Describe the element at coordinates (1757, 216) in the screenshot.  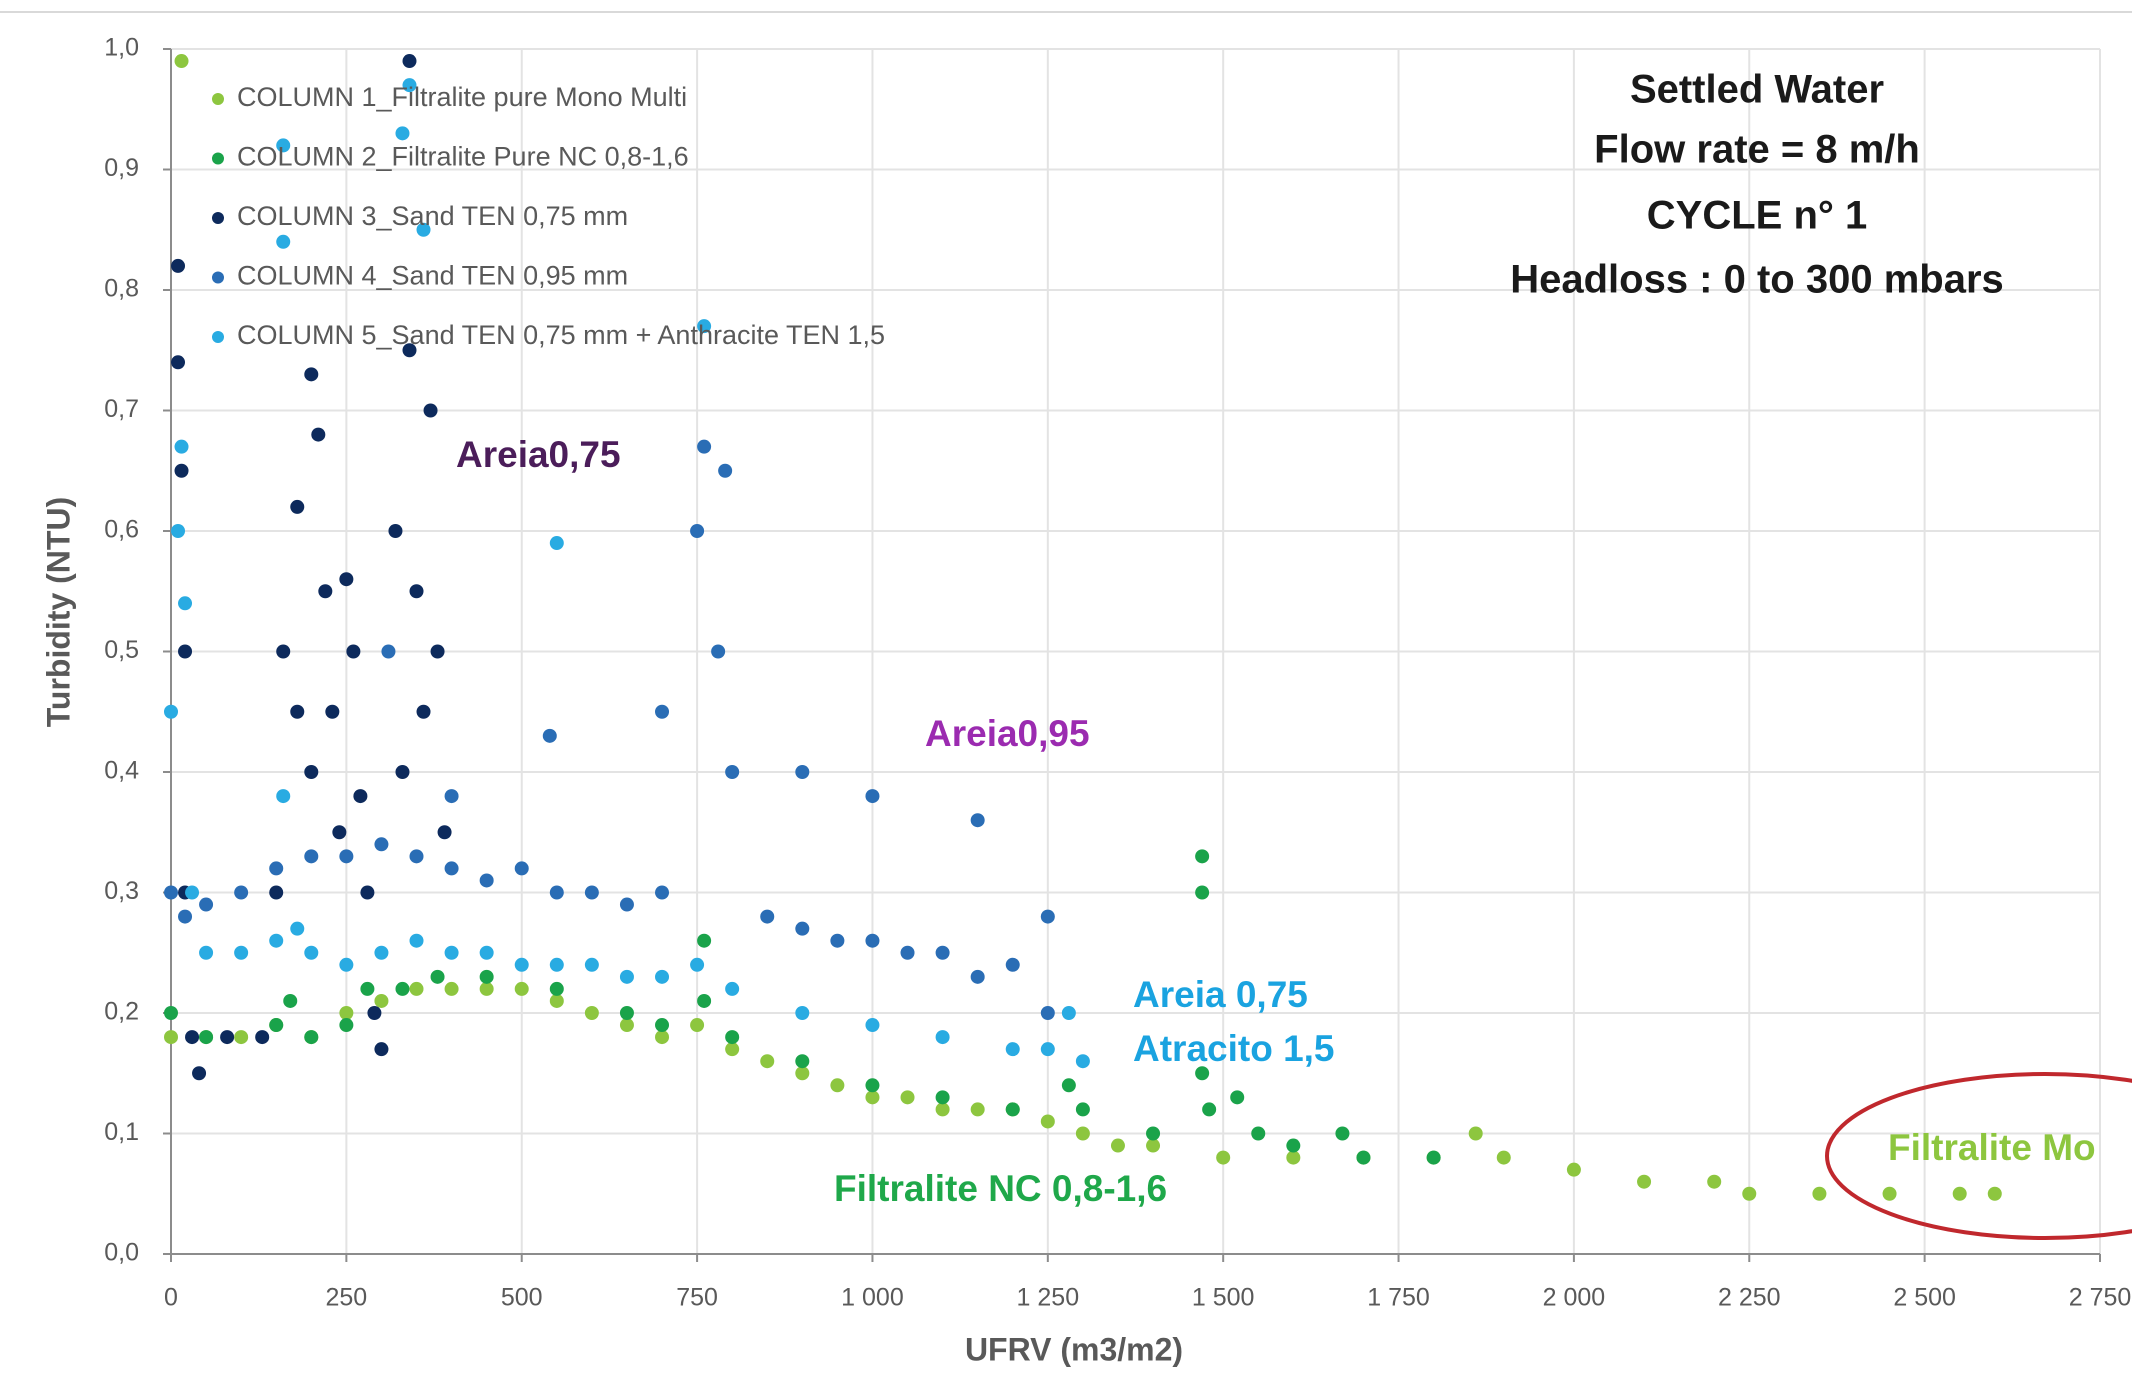
I see `chart-title: CYCLE n° 1` at that location.